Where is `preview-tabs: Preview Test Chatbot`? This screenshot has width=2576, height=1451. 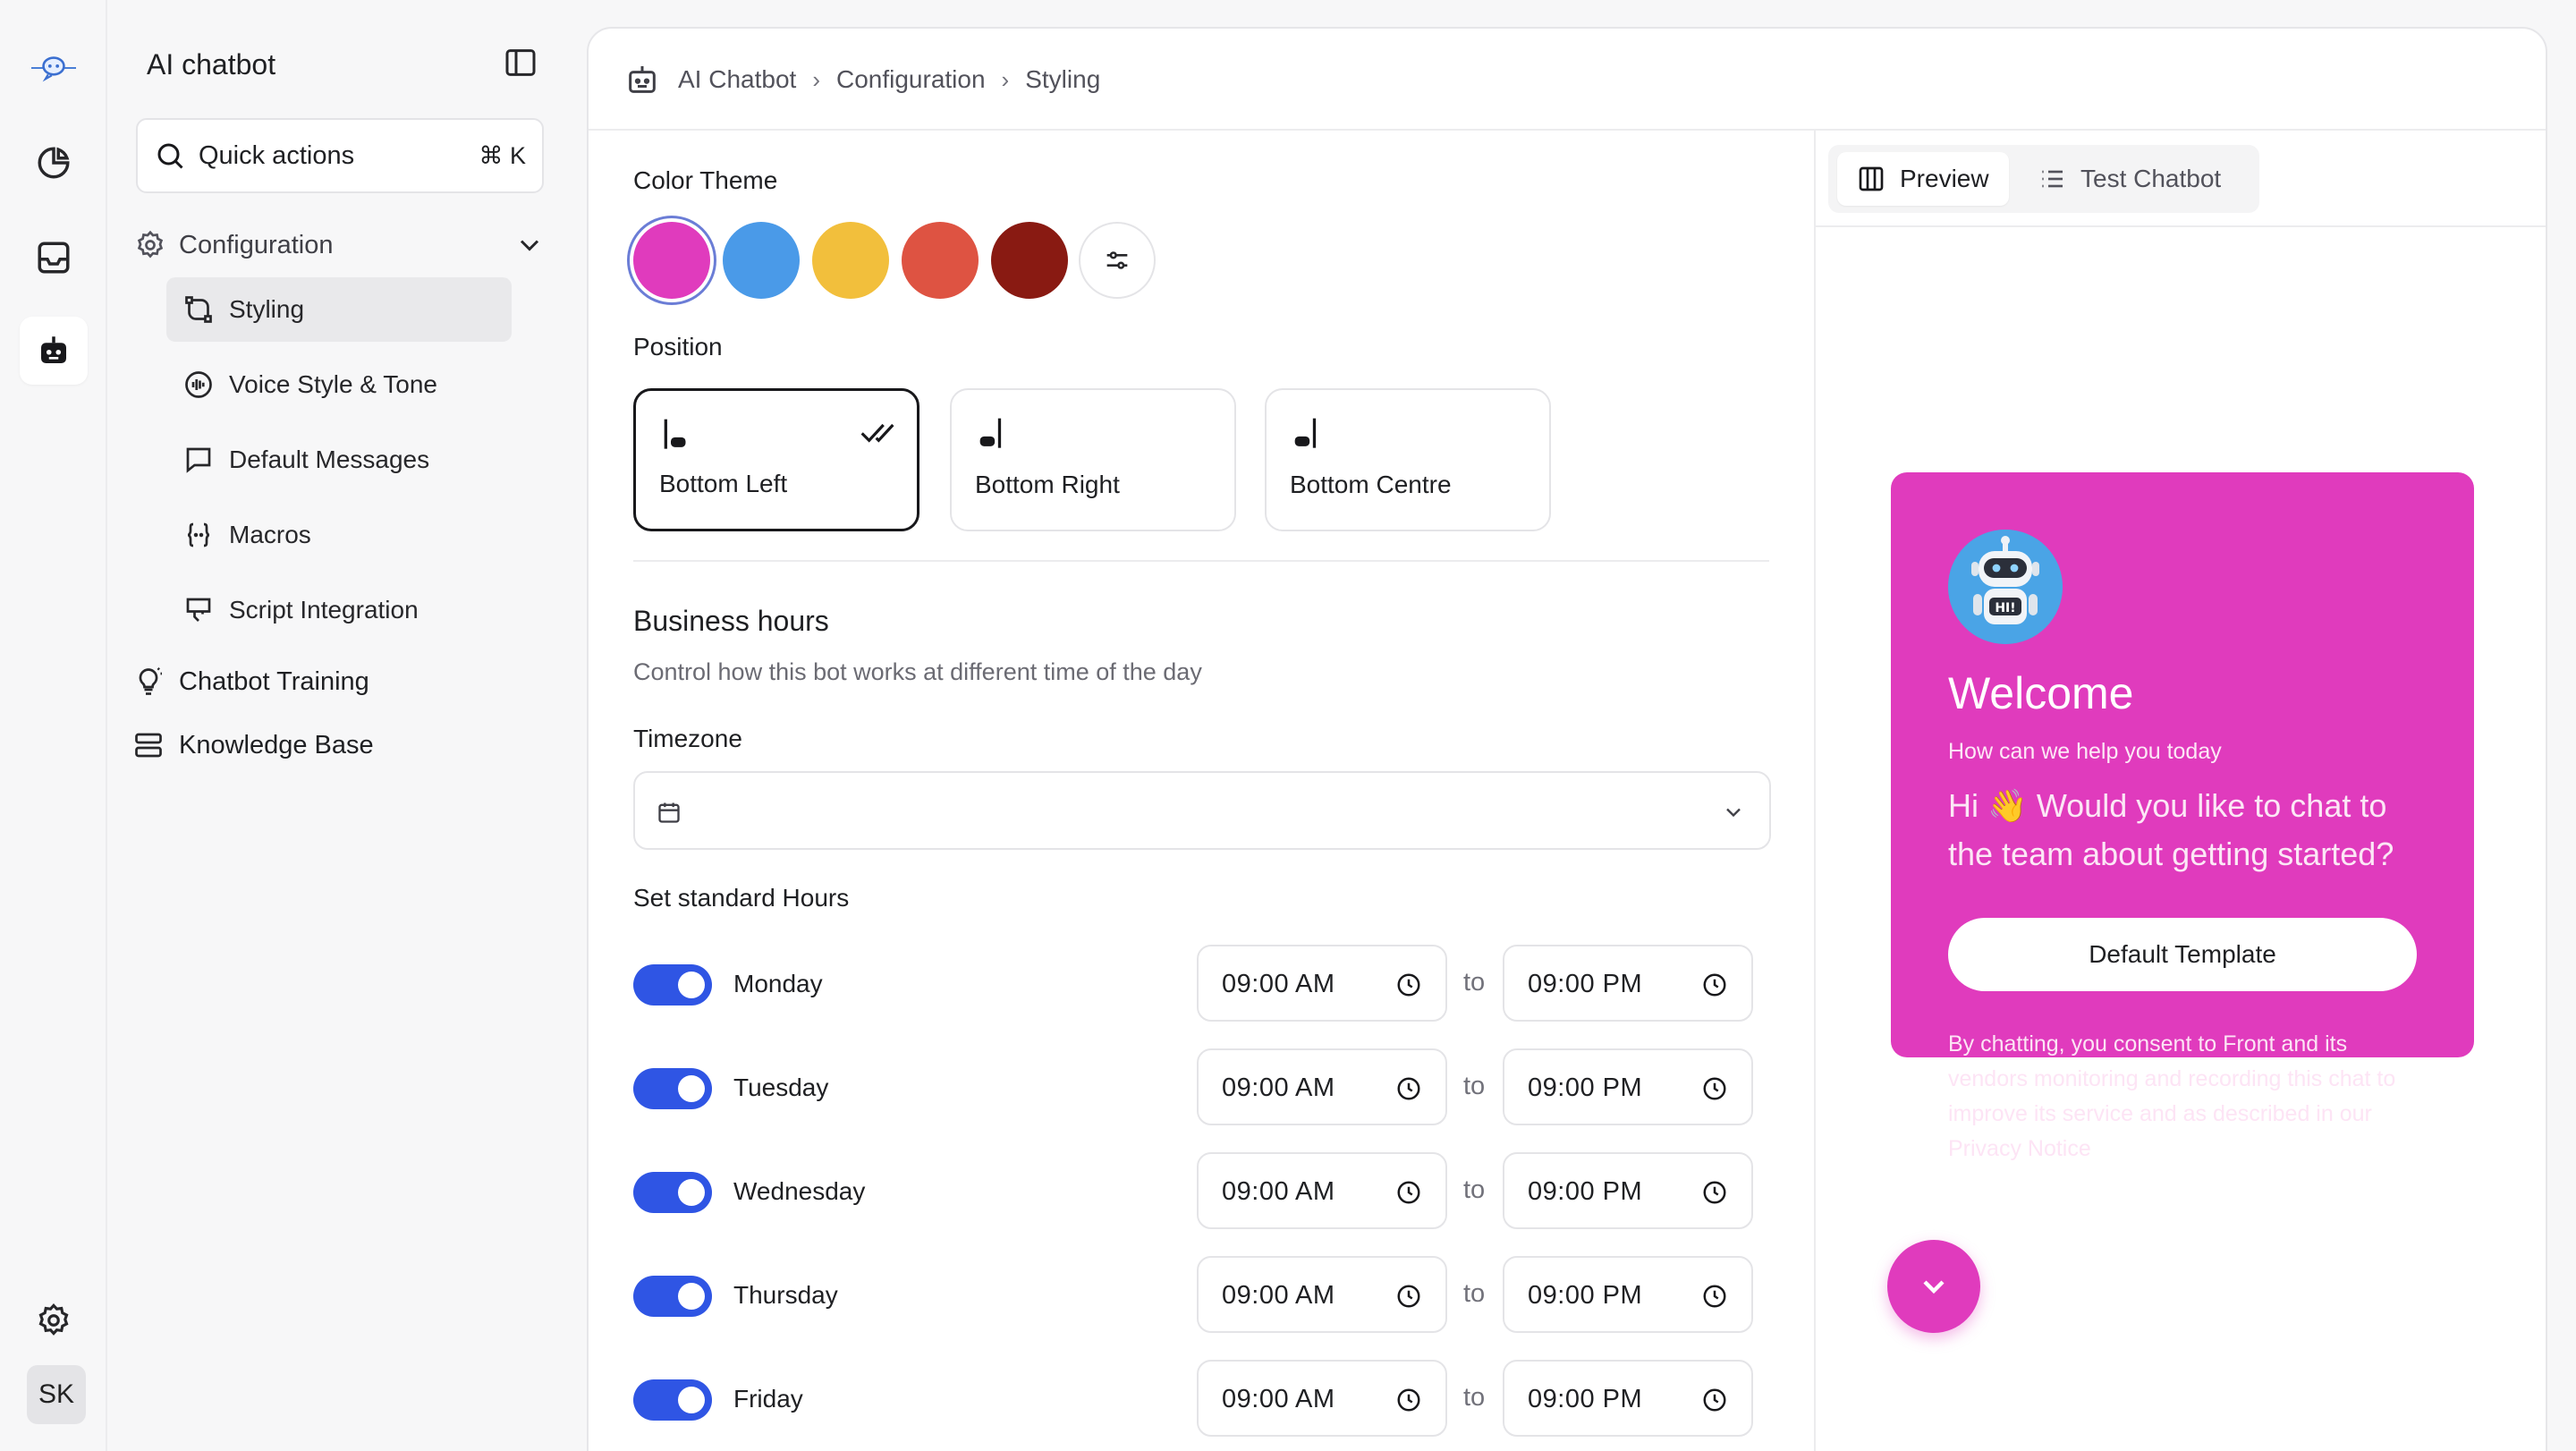 preview-tabs: Preview Test Chatbot is located at coordinates (2043, 179).